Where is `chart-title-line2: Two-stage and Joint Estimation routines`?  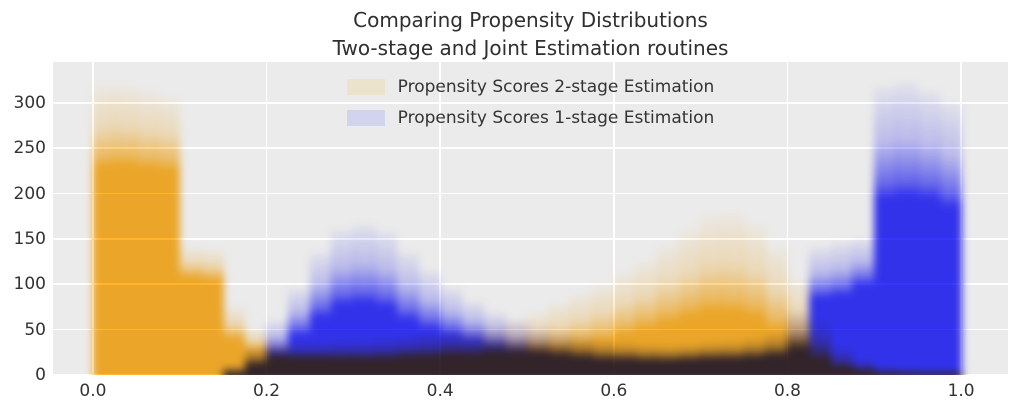 chart-title-line2: Two-stage and Joint Estimation routines is located at coordinates (530, 48).